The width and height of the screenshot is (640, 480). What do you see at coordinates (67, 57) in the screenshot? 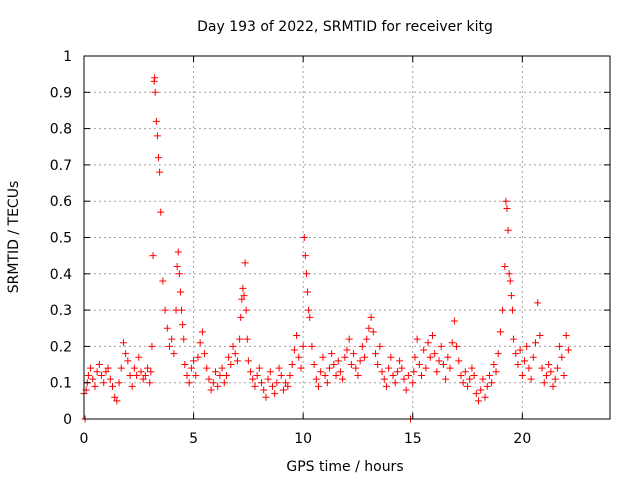
I see `y-tick-label: 1` at bounding box center [67, 57].